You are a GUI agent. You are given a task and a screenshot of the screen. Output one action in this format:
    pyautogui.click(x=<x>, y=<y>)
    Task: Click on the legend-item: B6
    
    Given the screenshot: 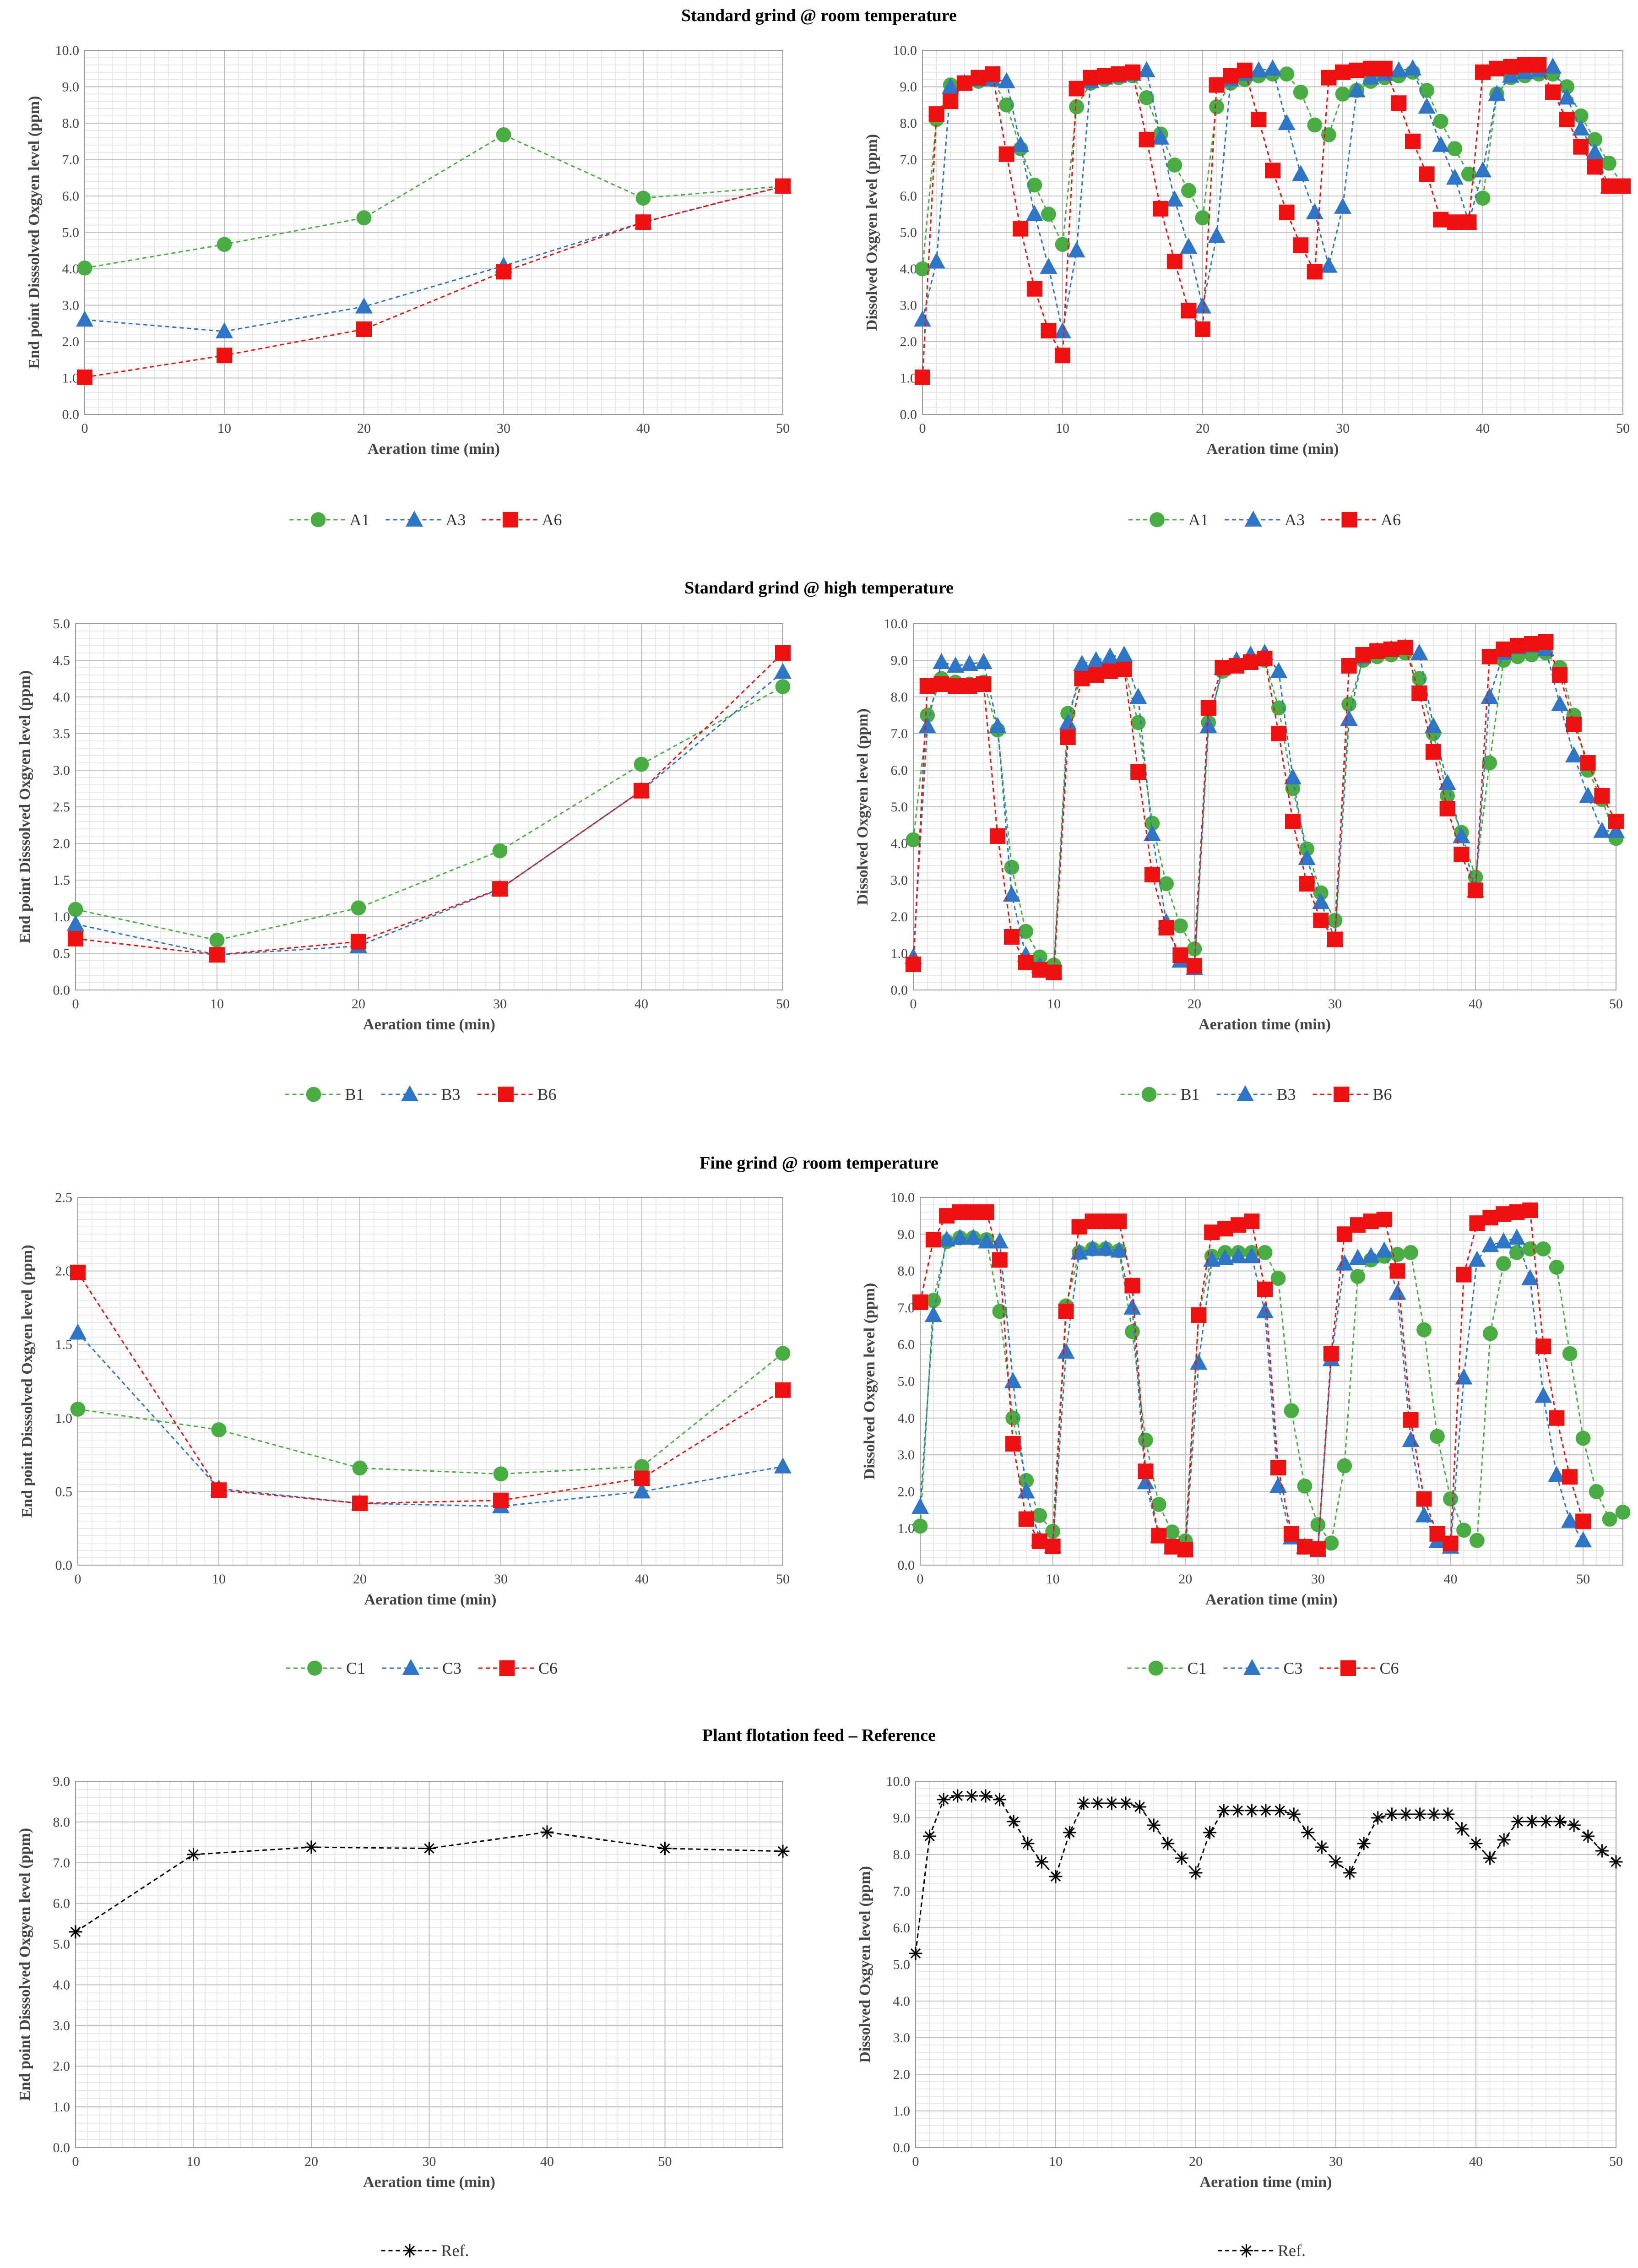 What is the action you would take?
    pyautogui.click(x=1352, y=1094)
    